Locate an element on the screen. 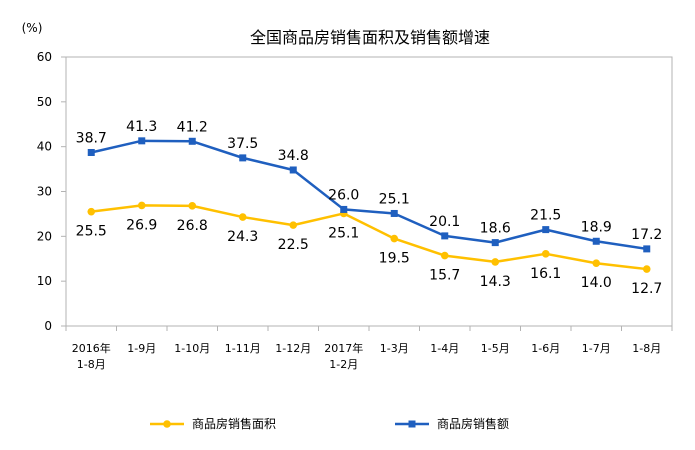  x-tick-label: 1-10月 is located at coordinates (192, 348).